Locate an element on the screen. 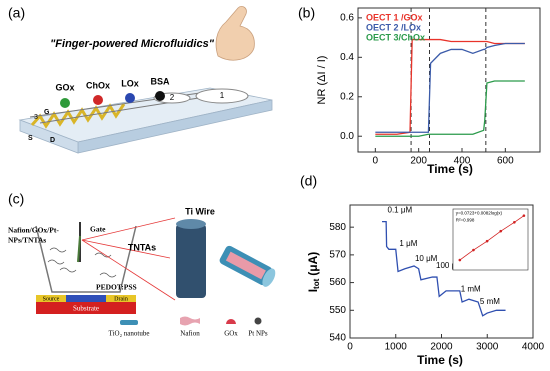  port-label: 3 is located at coordinates (36, 117).